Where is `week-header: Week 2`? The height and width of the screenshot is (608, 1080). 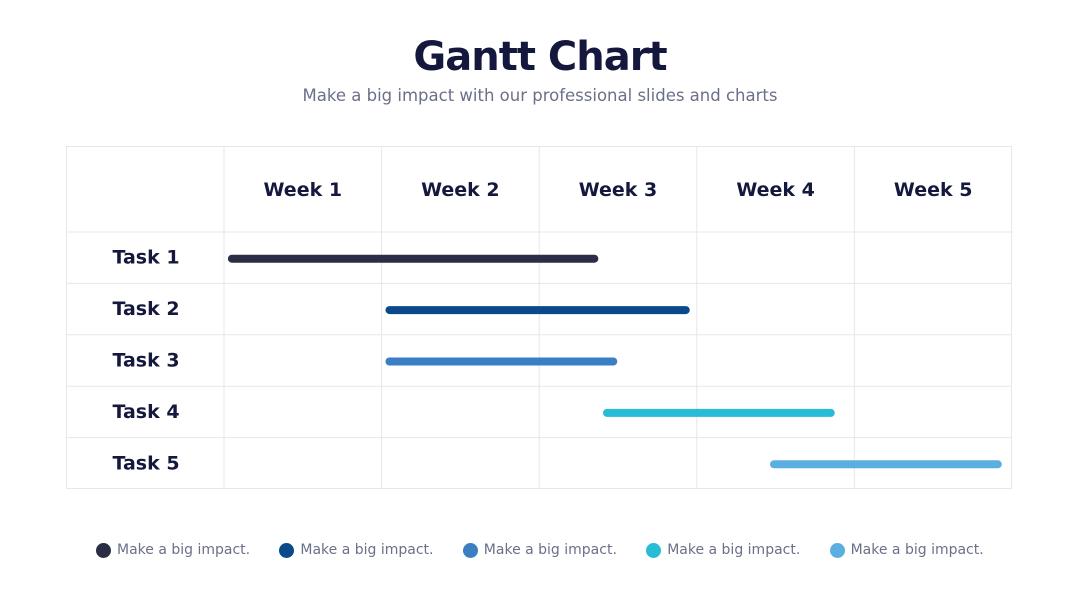
week-header: Week 2 is located at coordinates (460, 190).